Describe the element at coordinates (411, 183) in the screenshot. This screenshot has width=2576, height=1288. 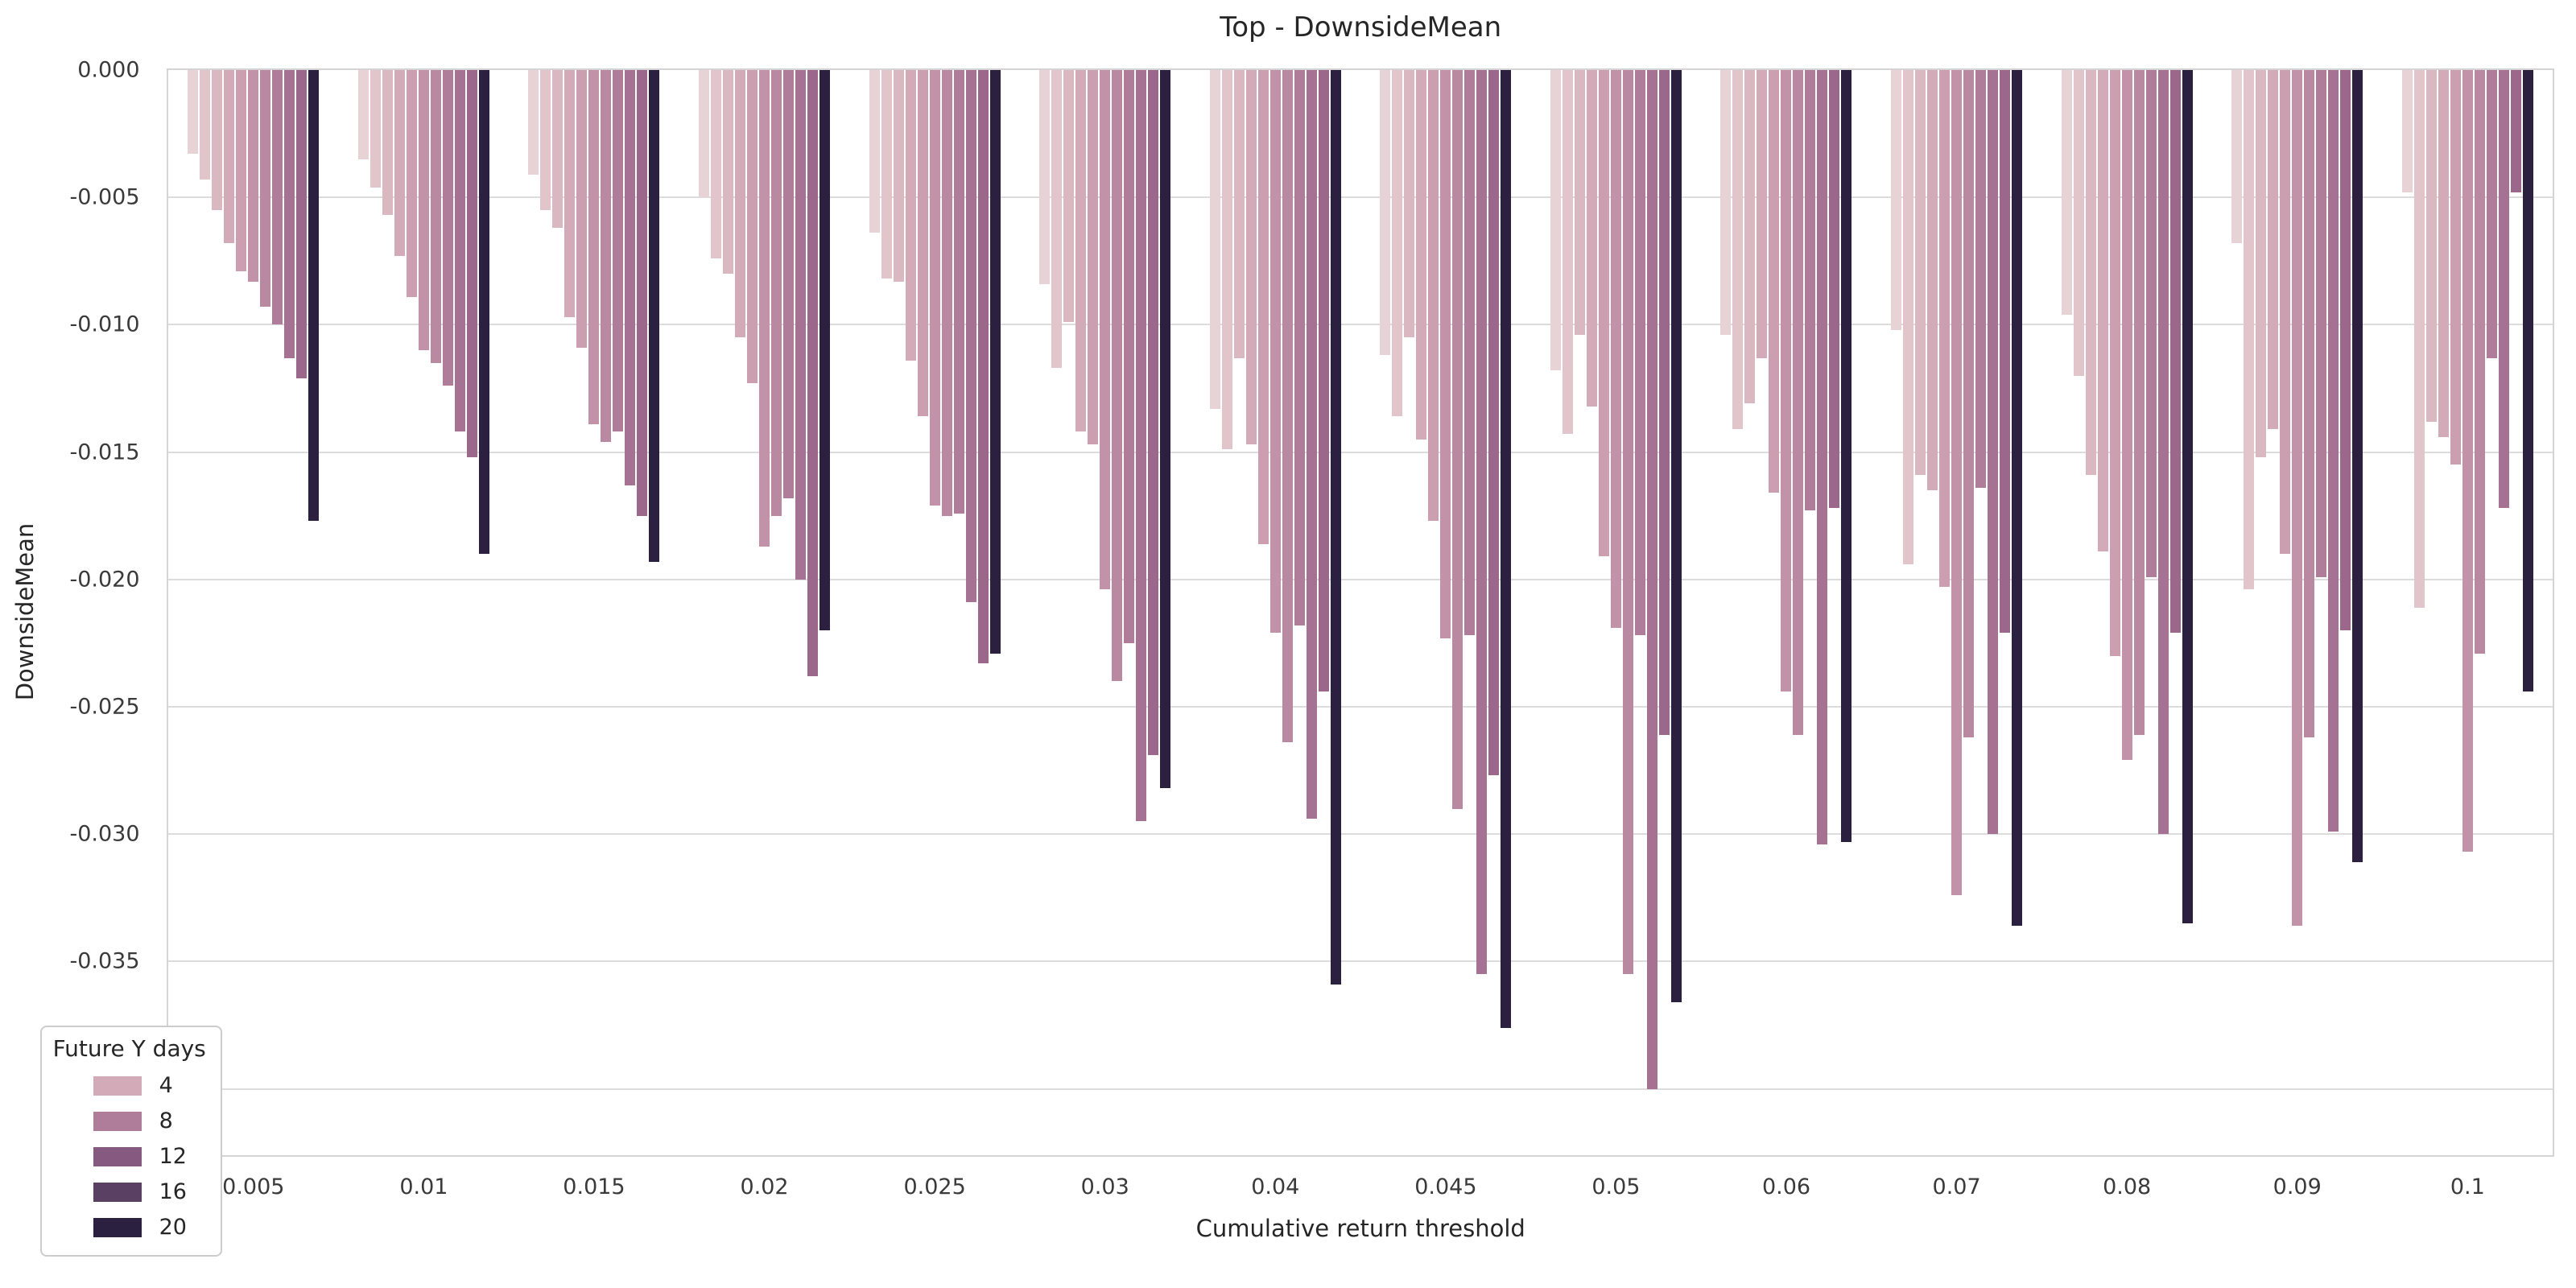
I see `bar-x0.01-days5` at that location.